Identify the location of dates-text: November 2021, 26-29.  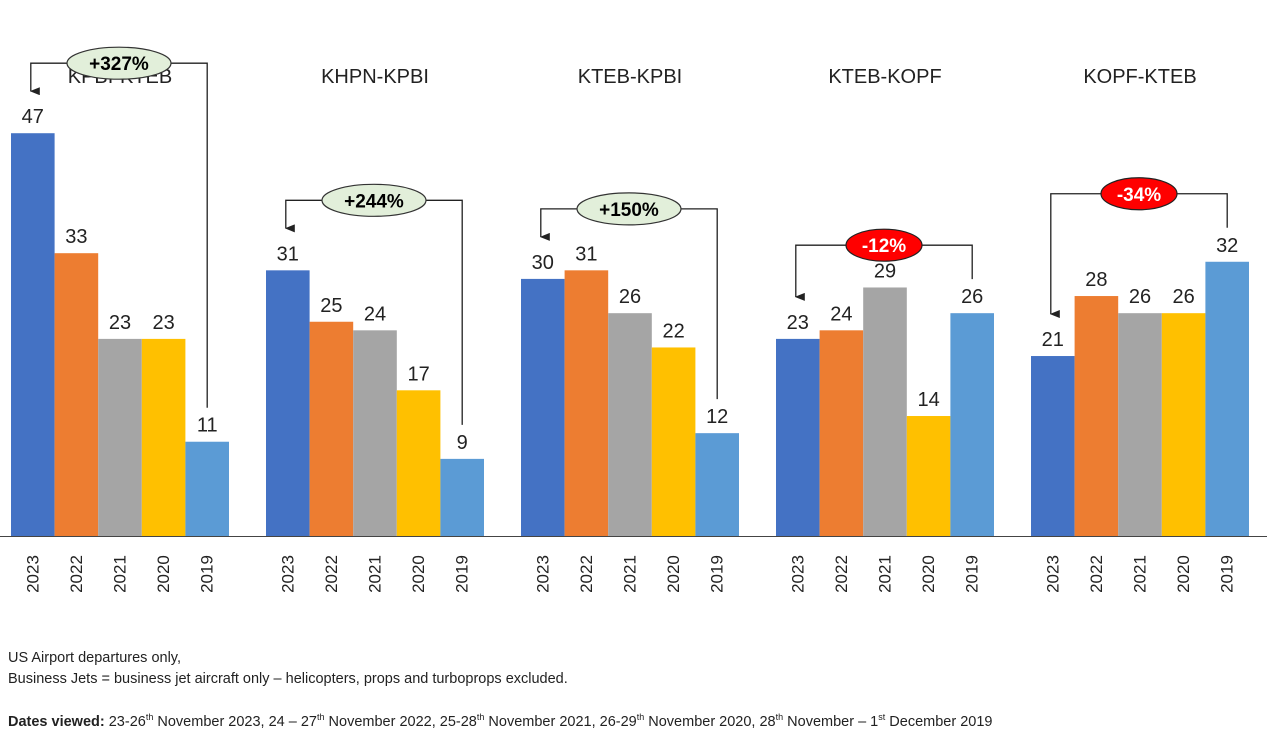
(560, 722).